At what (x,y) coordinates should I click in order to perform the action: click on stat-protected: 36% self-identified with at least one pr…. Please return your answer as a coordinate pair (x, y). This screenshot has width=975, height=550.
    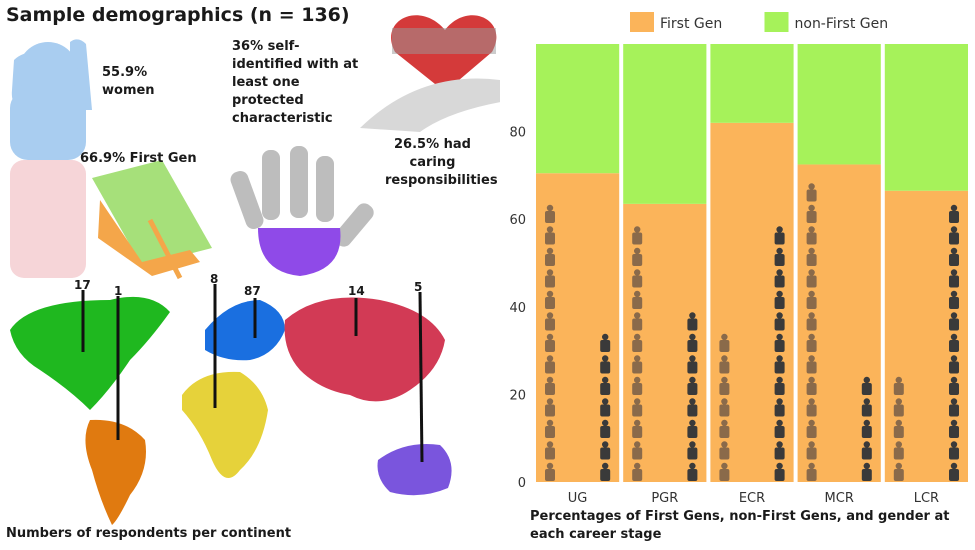
    Looking at the image, I should click on (295, 82).